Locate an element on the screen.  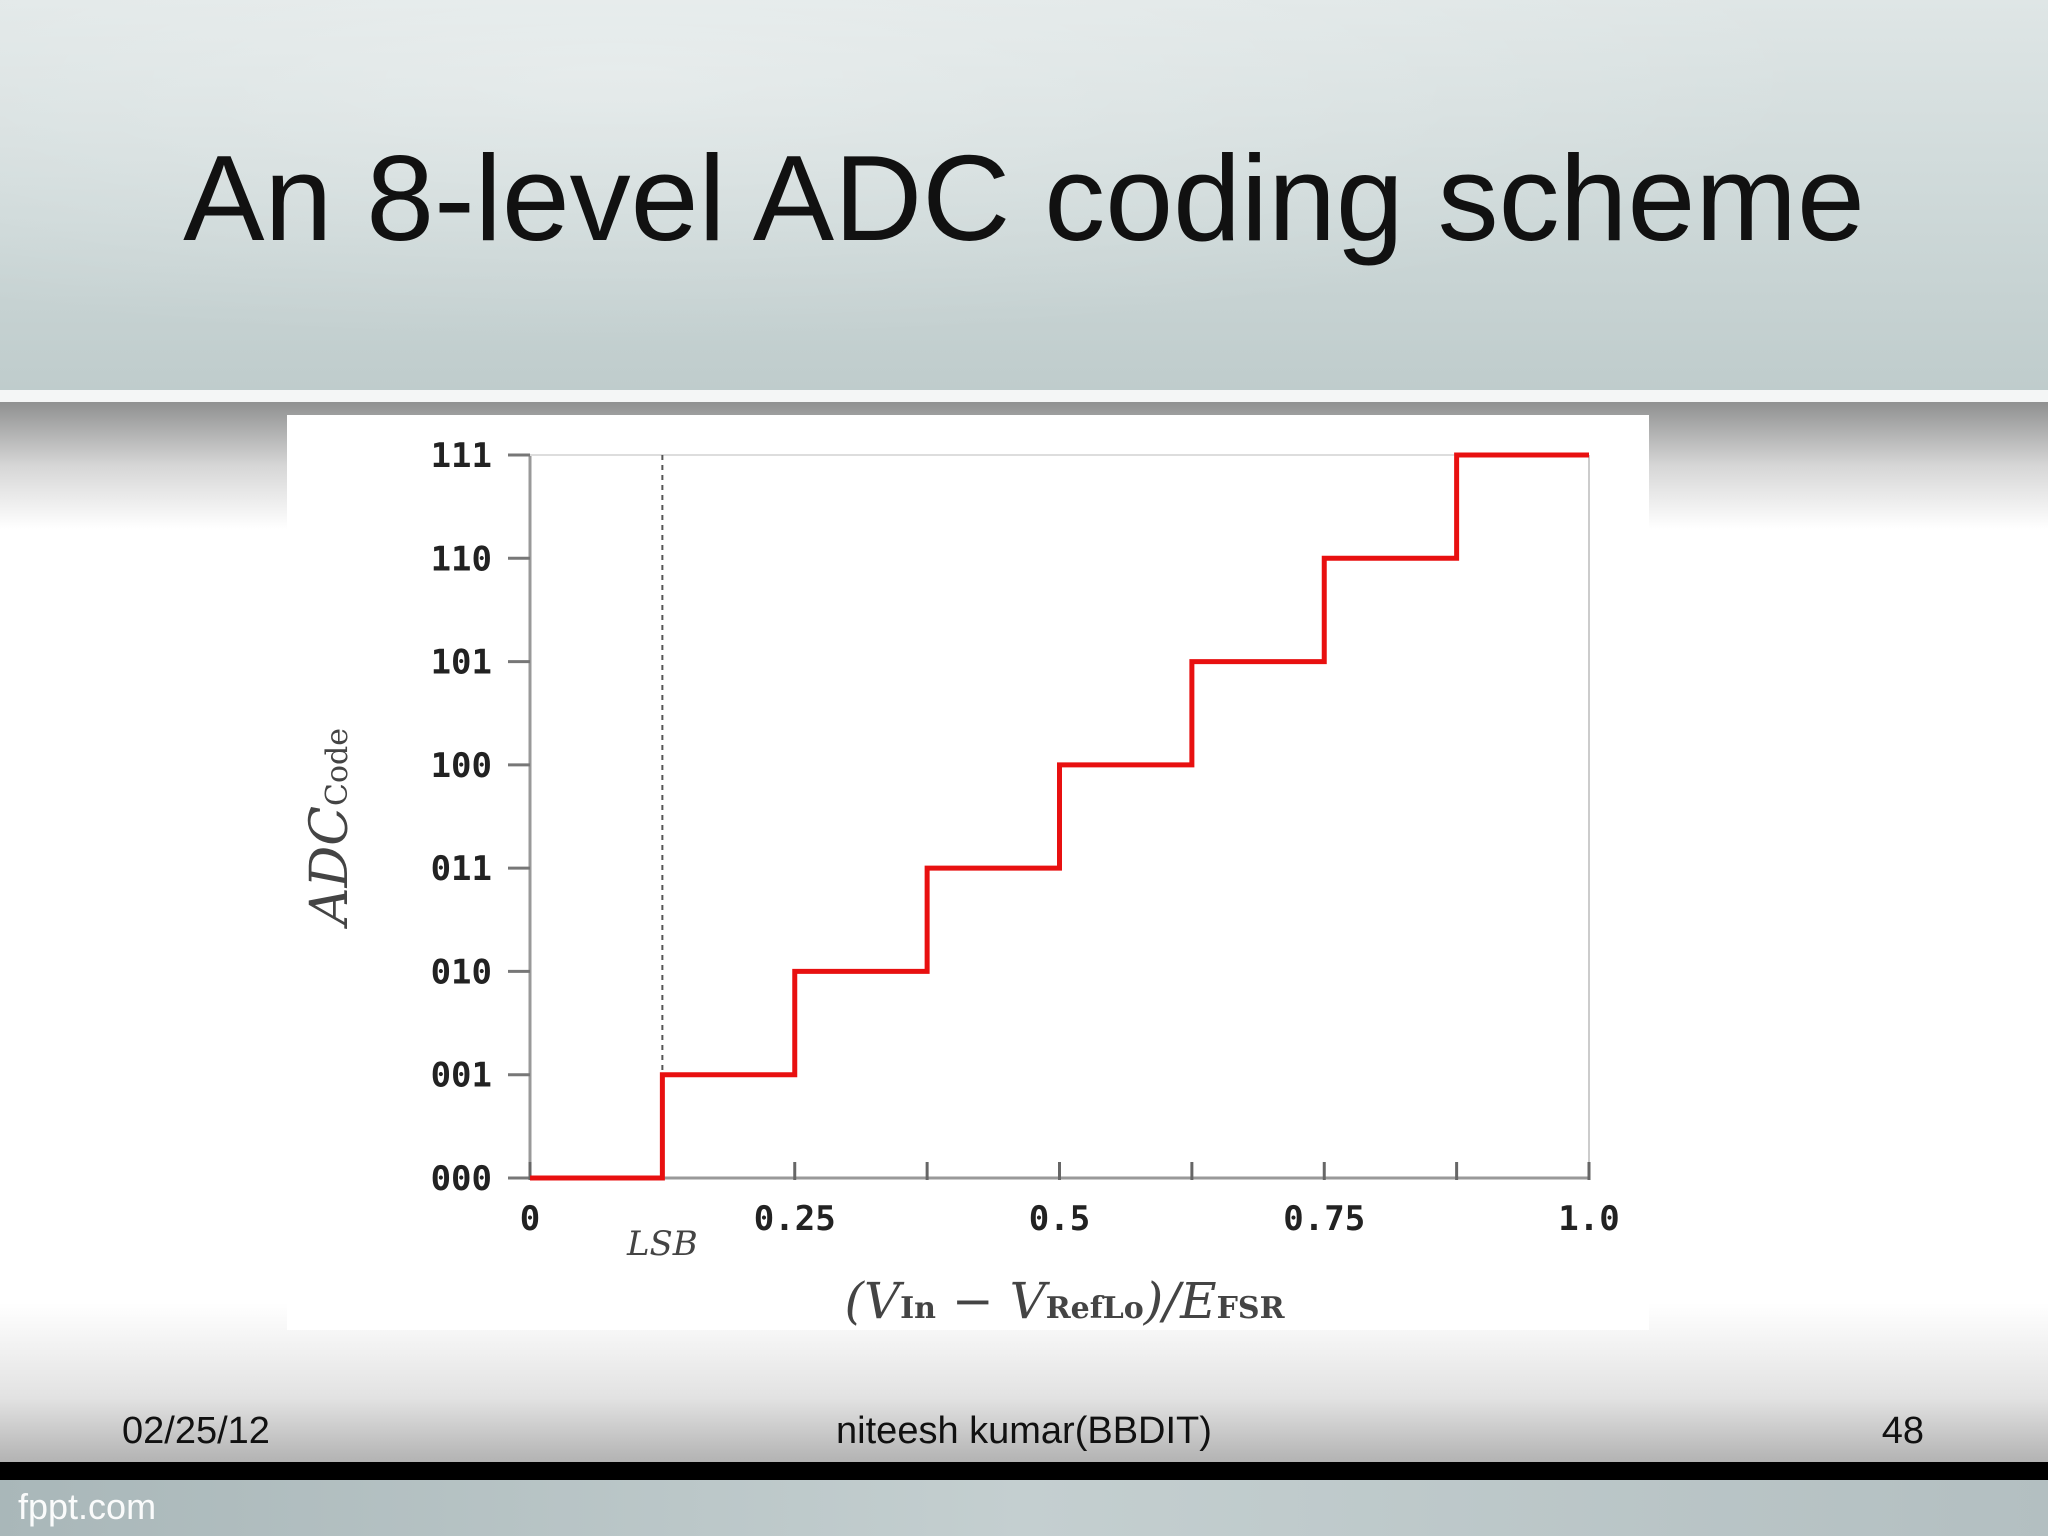
y-tick-label: 000 is located at coordinates (461, 1179).